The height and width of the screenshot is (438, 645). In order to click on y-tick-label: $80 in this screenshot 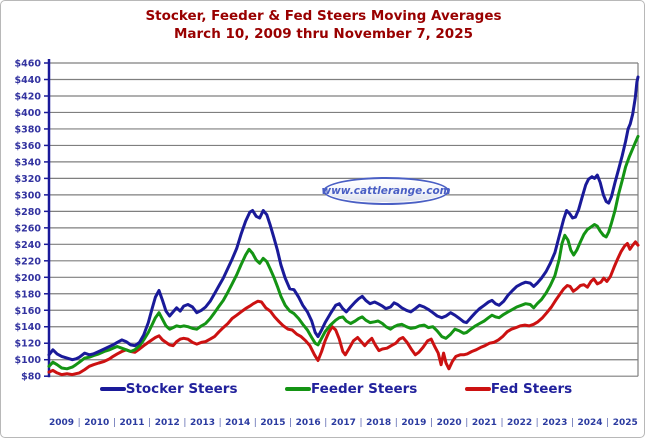, I will do `click(31, 377)`.